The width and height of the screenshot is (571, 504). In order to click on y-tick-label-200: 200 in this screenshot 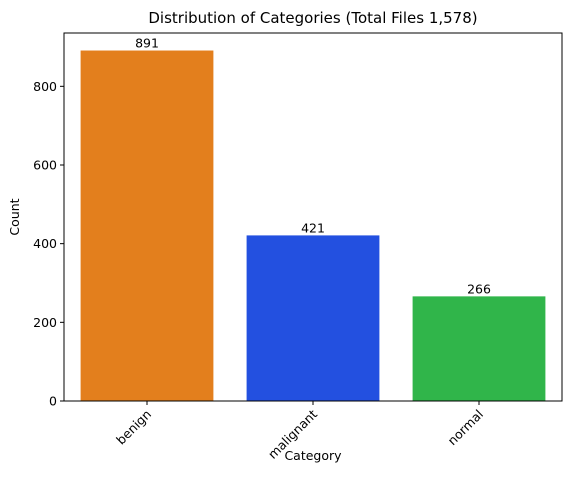, I will do `click(45, 322)`.